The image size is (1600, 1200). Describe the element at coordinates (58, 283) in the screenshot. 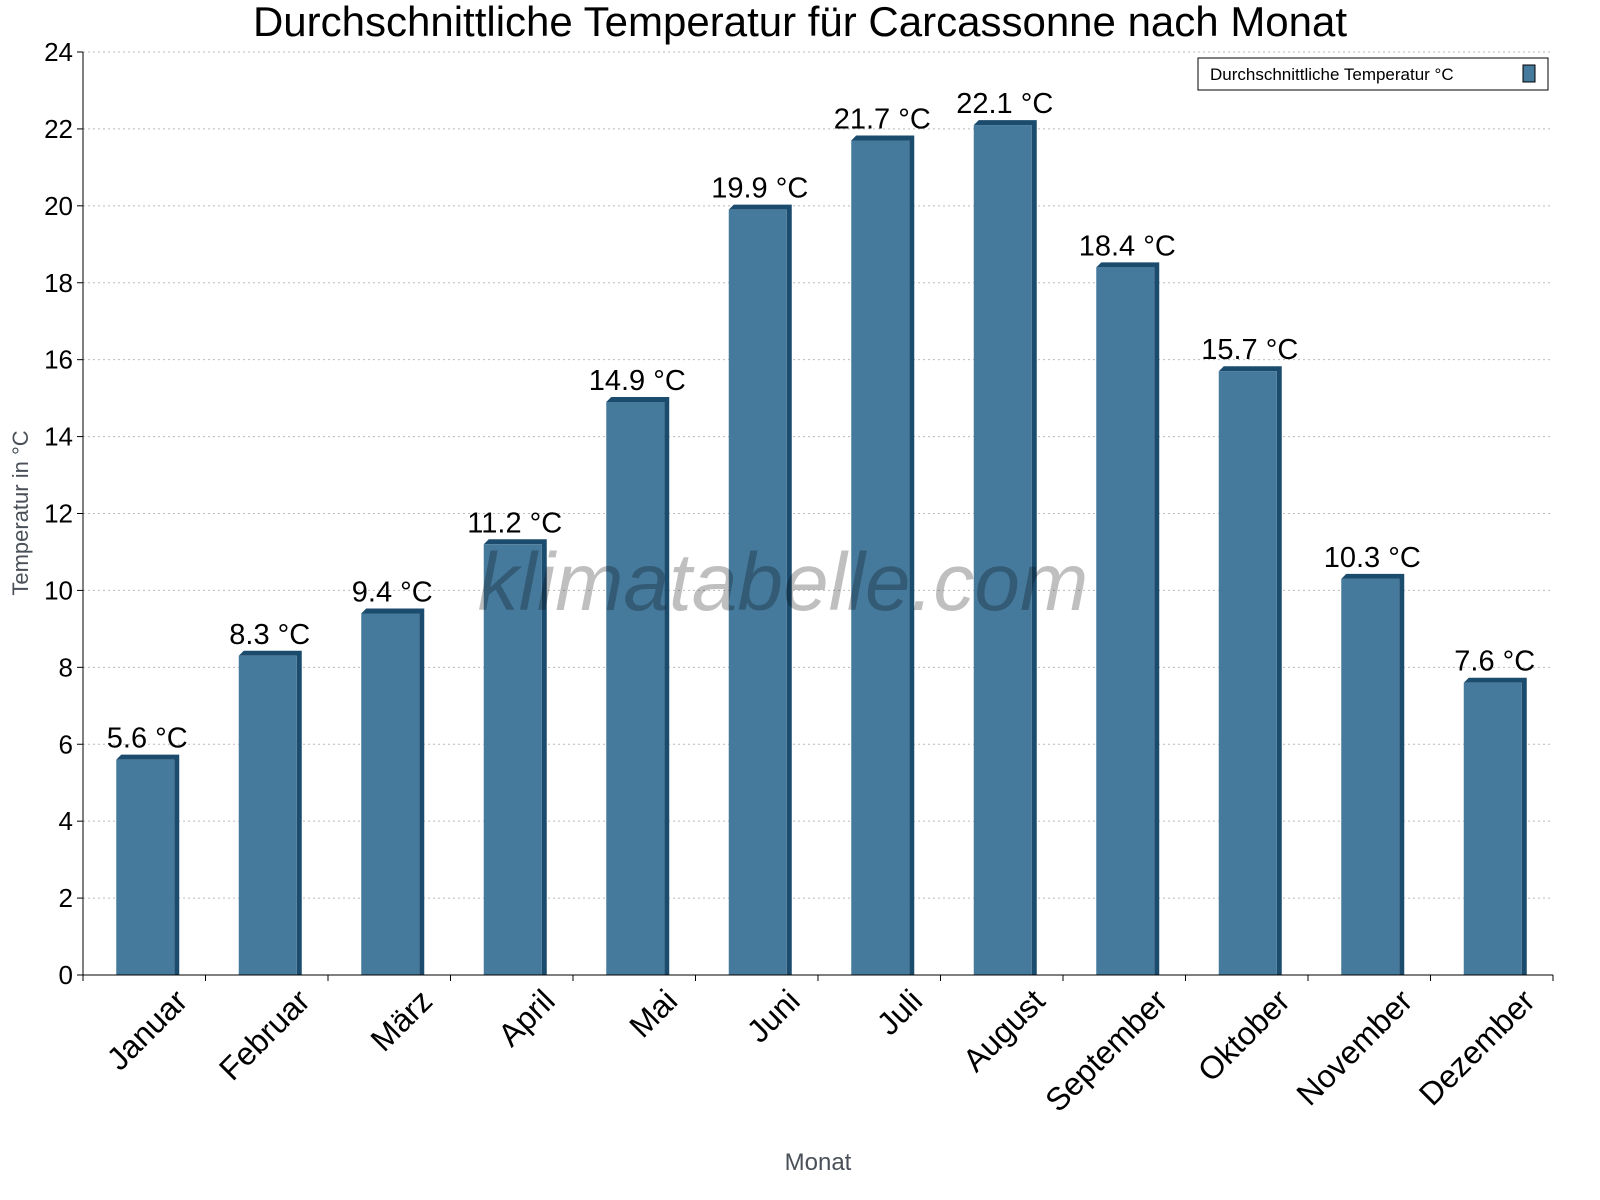

I see `y-tick-label: 18` at that location.